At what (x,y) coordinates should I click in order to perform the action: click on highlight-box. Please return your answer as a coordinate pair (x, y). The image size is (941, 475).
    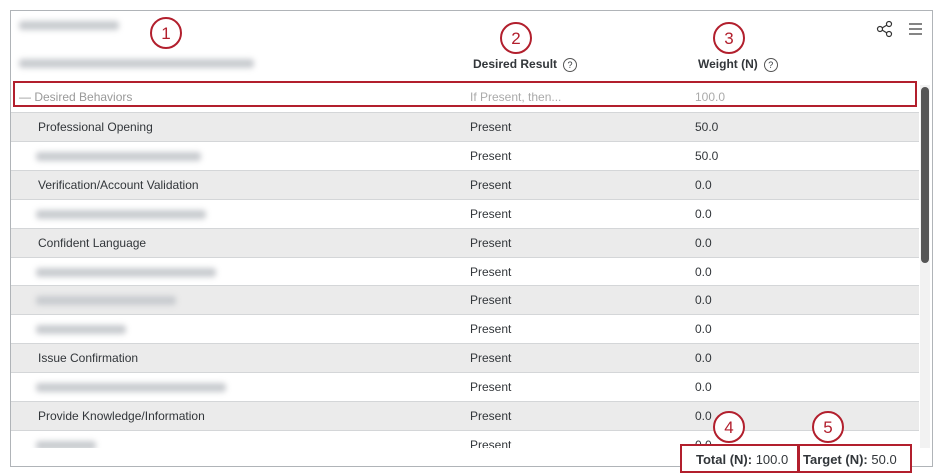
    Looking at the image, I should click on (465, 94).